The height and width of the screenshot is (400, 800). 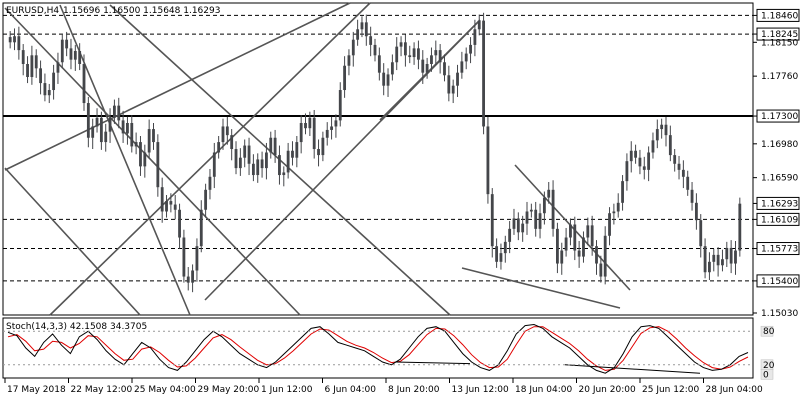 I want to click on time-tick-label: 1 Jun 12:00, so click(x=287, y=390).